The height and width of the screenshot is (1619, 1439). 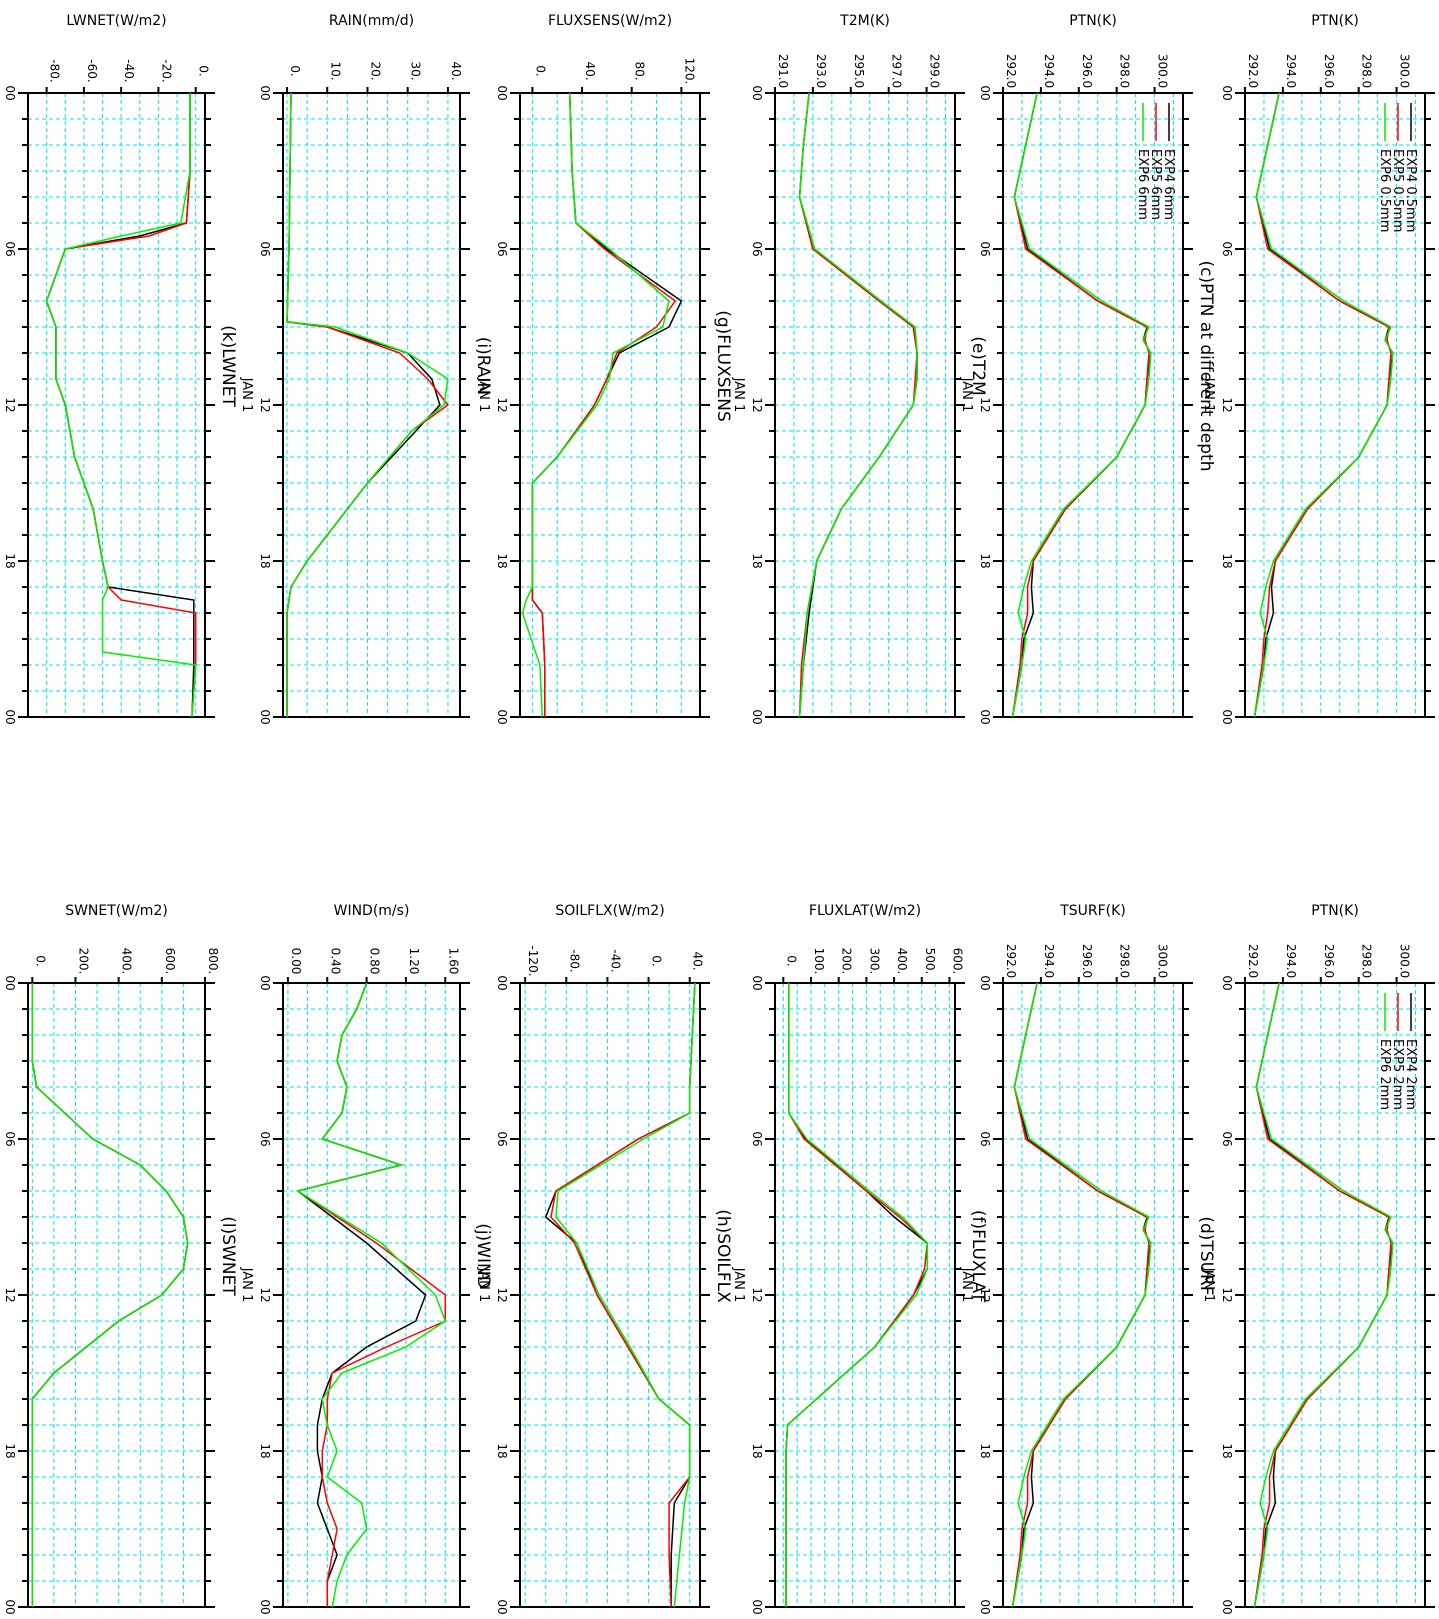 I want to click on y-tick-label: 297.0, so click(x=897, y=71).